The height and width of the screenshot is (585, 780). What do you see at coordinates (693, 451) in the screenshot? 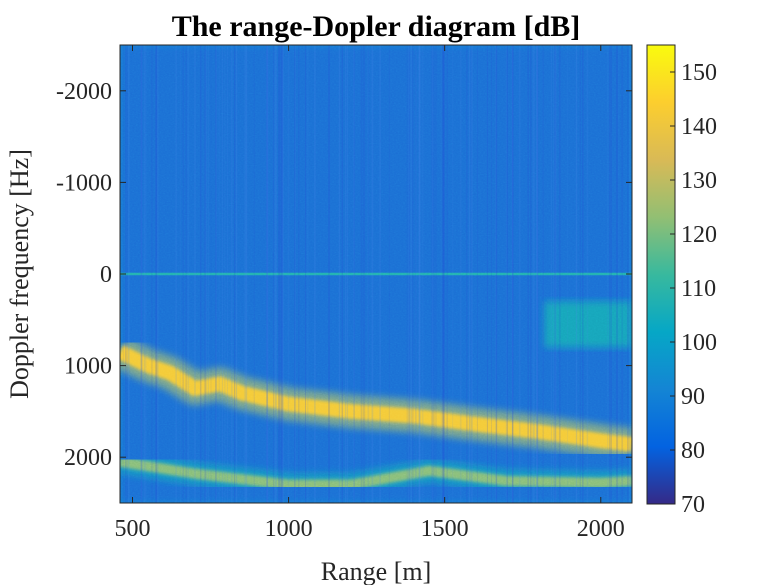
I see `colorbar-tick-label: 80` at bounding box center [693, 451].